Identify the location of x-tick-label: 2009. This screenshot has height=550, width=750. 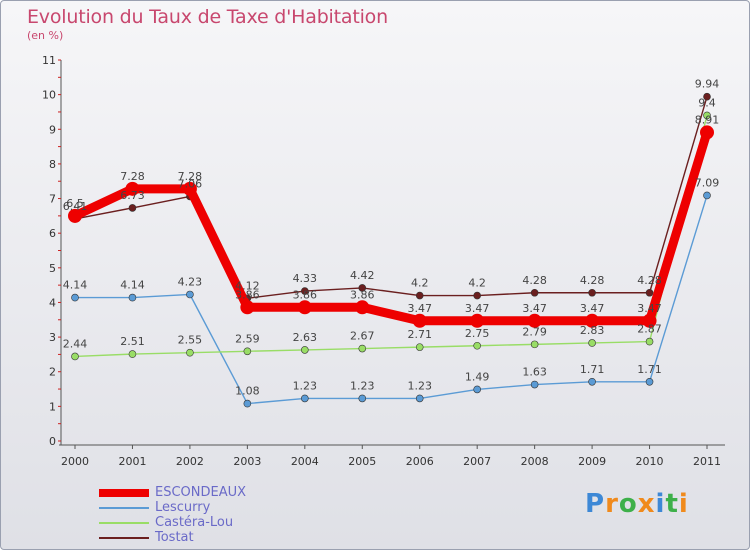
(592, 461).